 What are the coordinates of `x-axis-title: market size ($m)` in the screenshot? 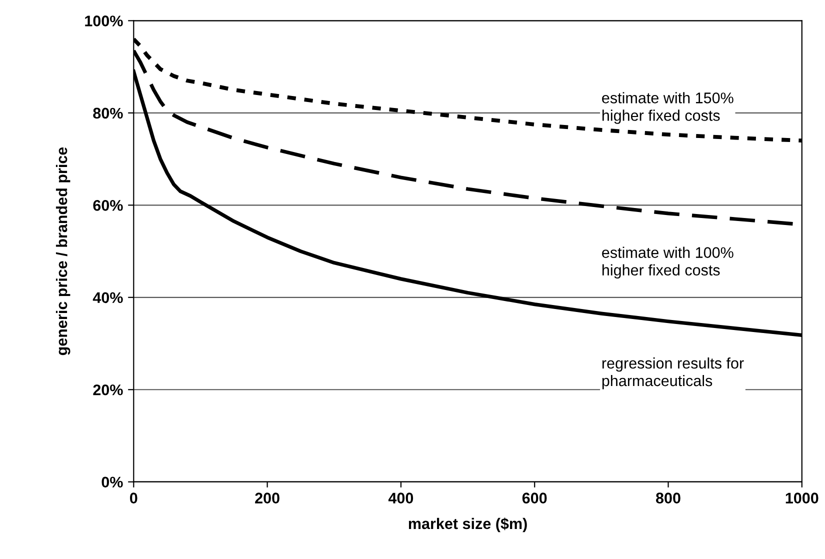 It's located at (467, 525).